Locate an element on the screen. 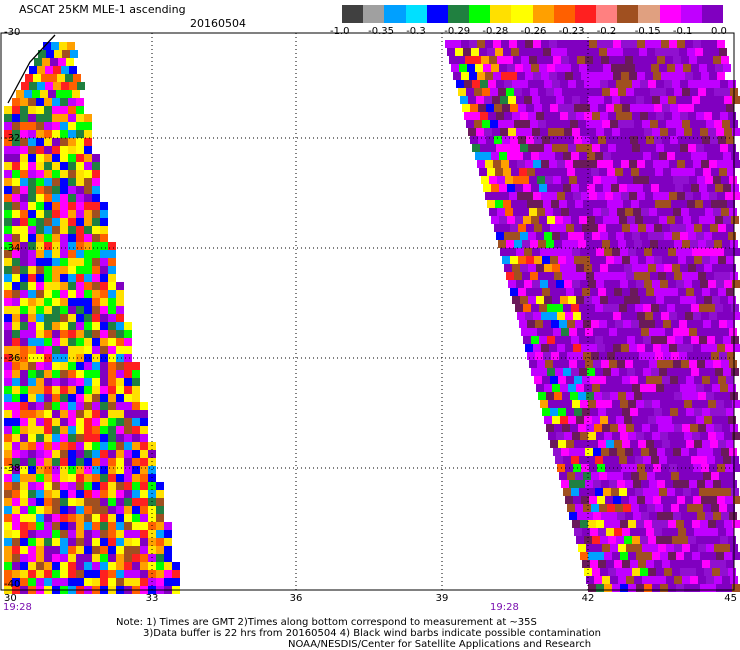  lon-label-36: 36 is located at coordinates (296, 598).